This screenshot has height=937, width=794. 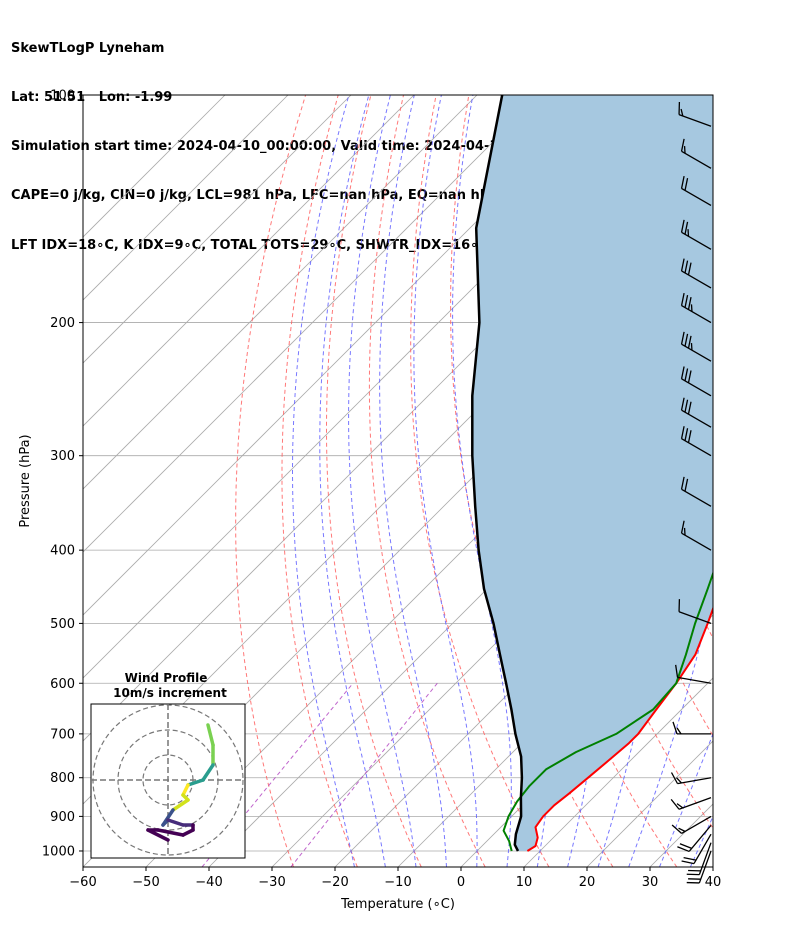 I want to click on station-title: SkewTLogP Lyneham, so click(x=88, y=48).